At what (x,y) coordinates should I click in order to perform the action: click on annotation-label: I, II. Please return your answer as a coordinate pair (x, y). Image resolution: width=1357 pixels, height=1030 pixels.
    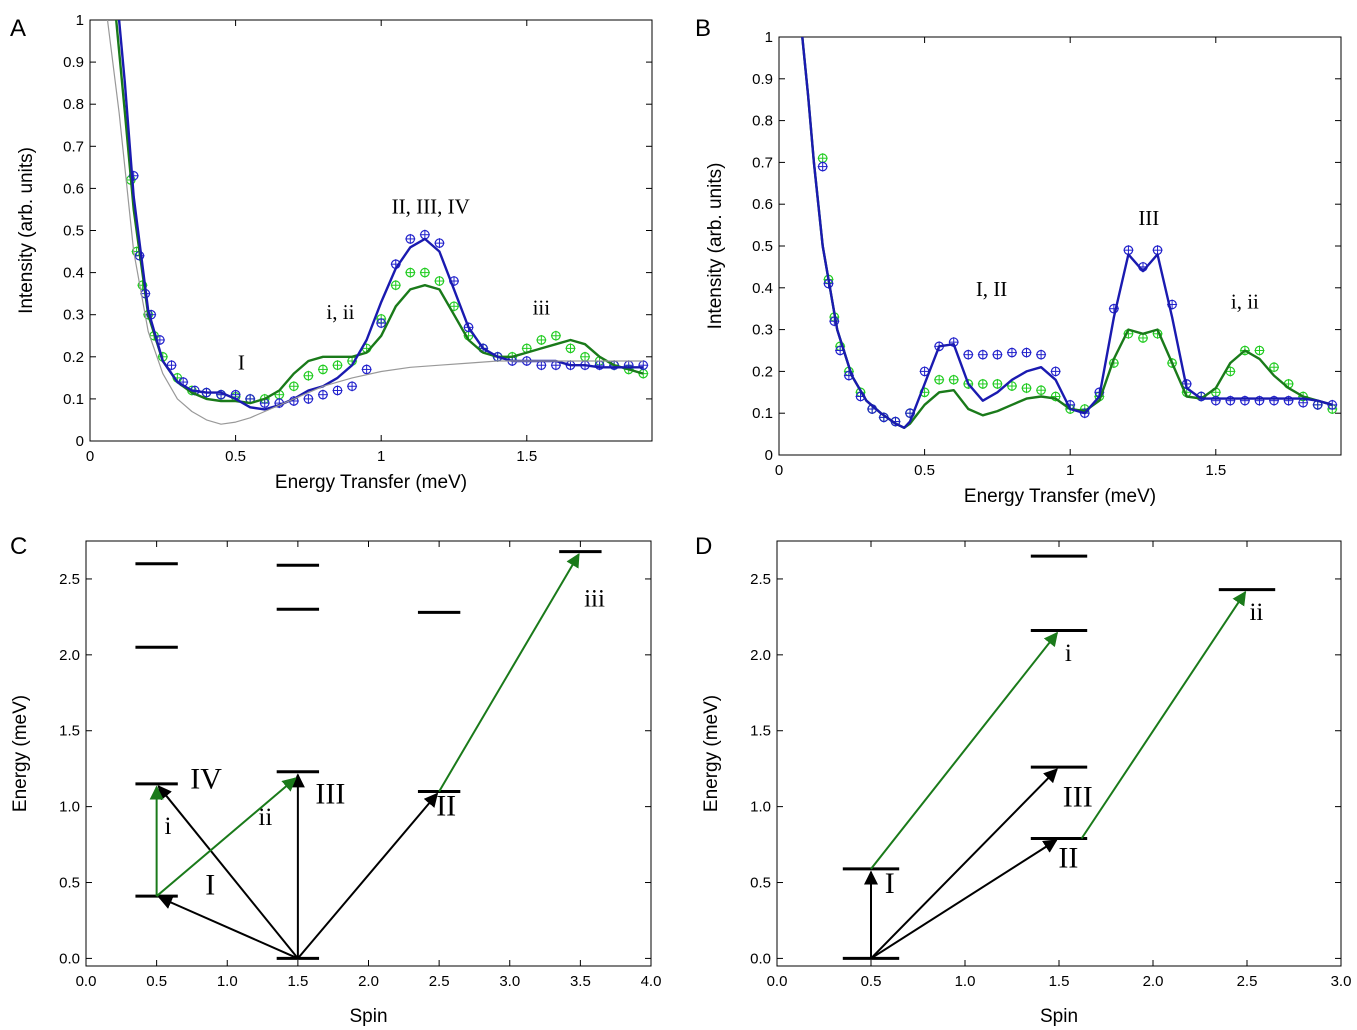
    Looking at the image, I should click on (991, 289).